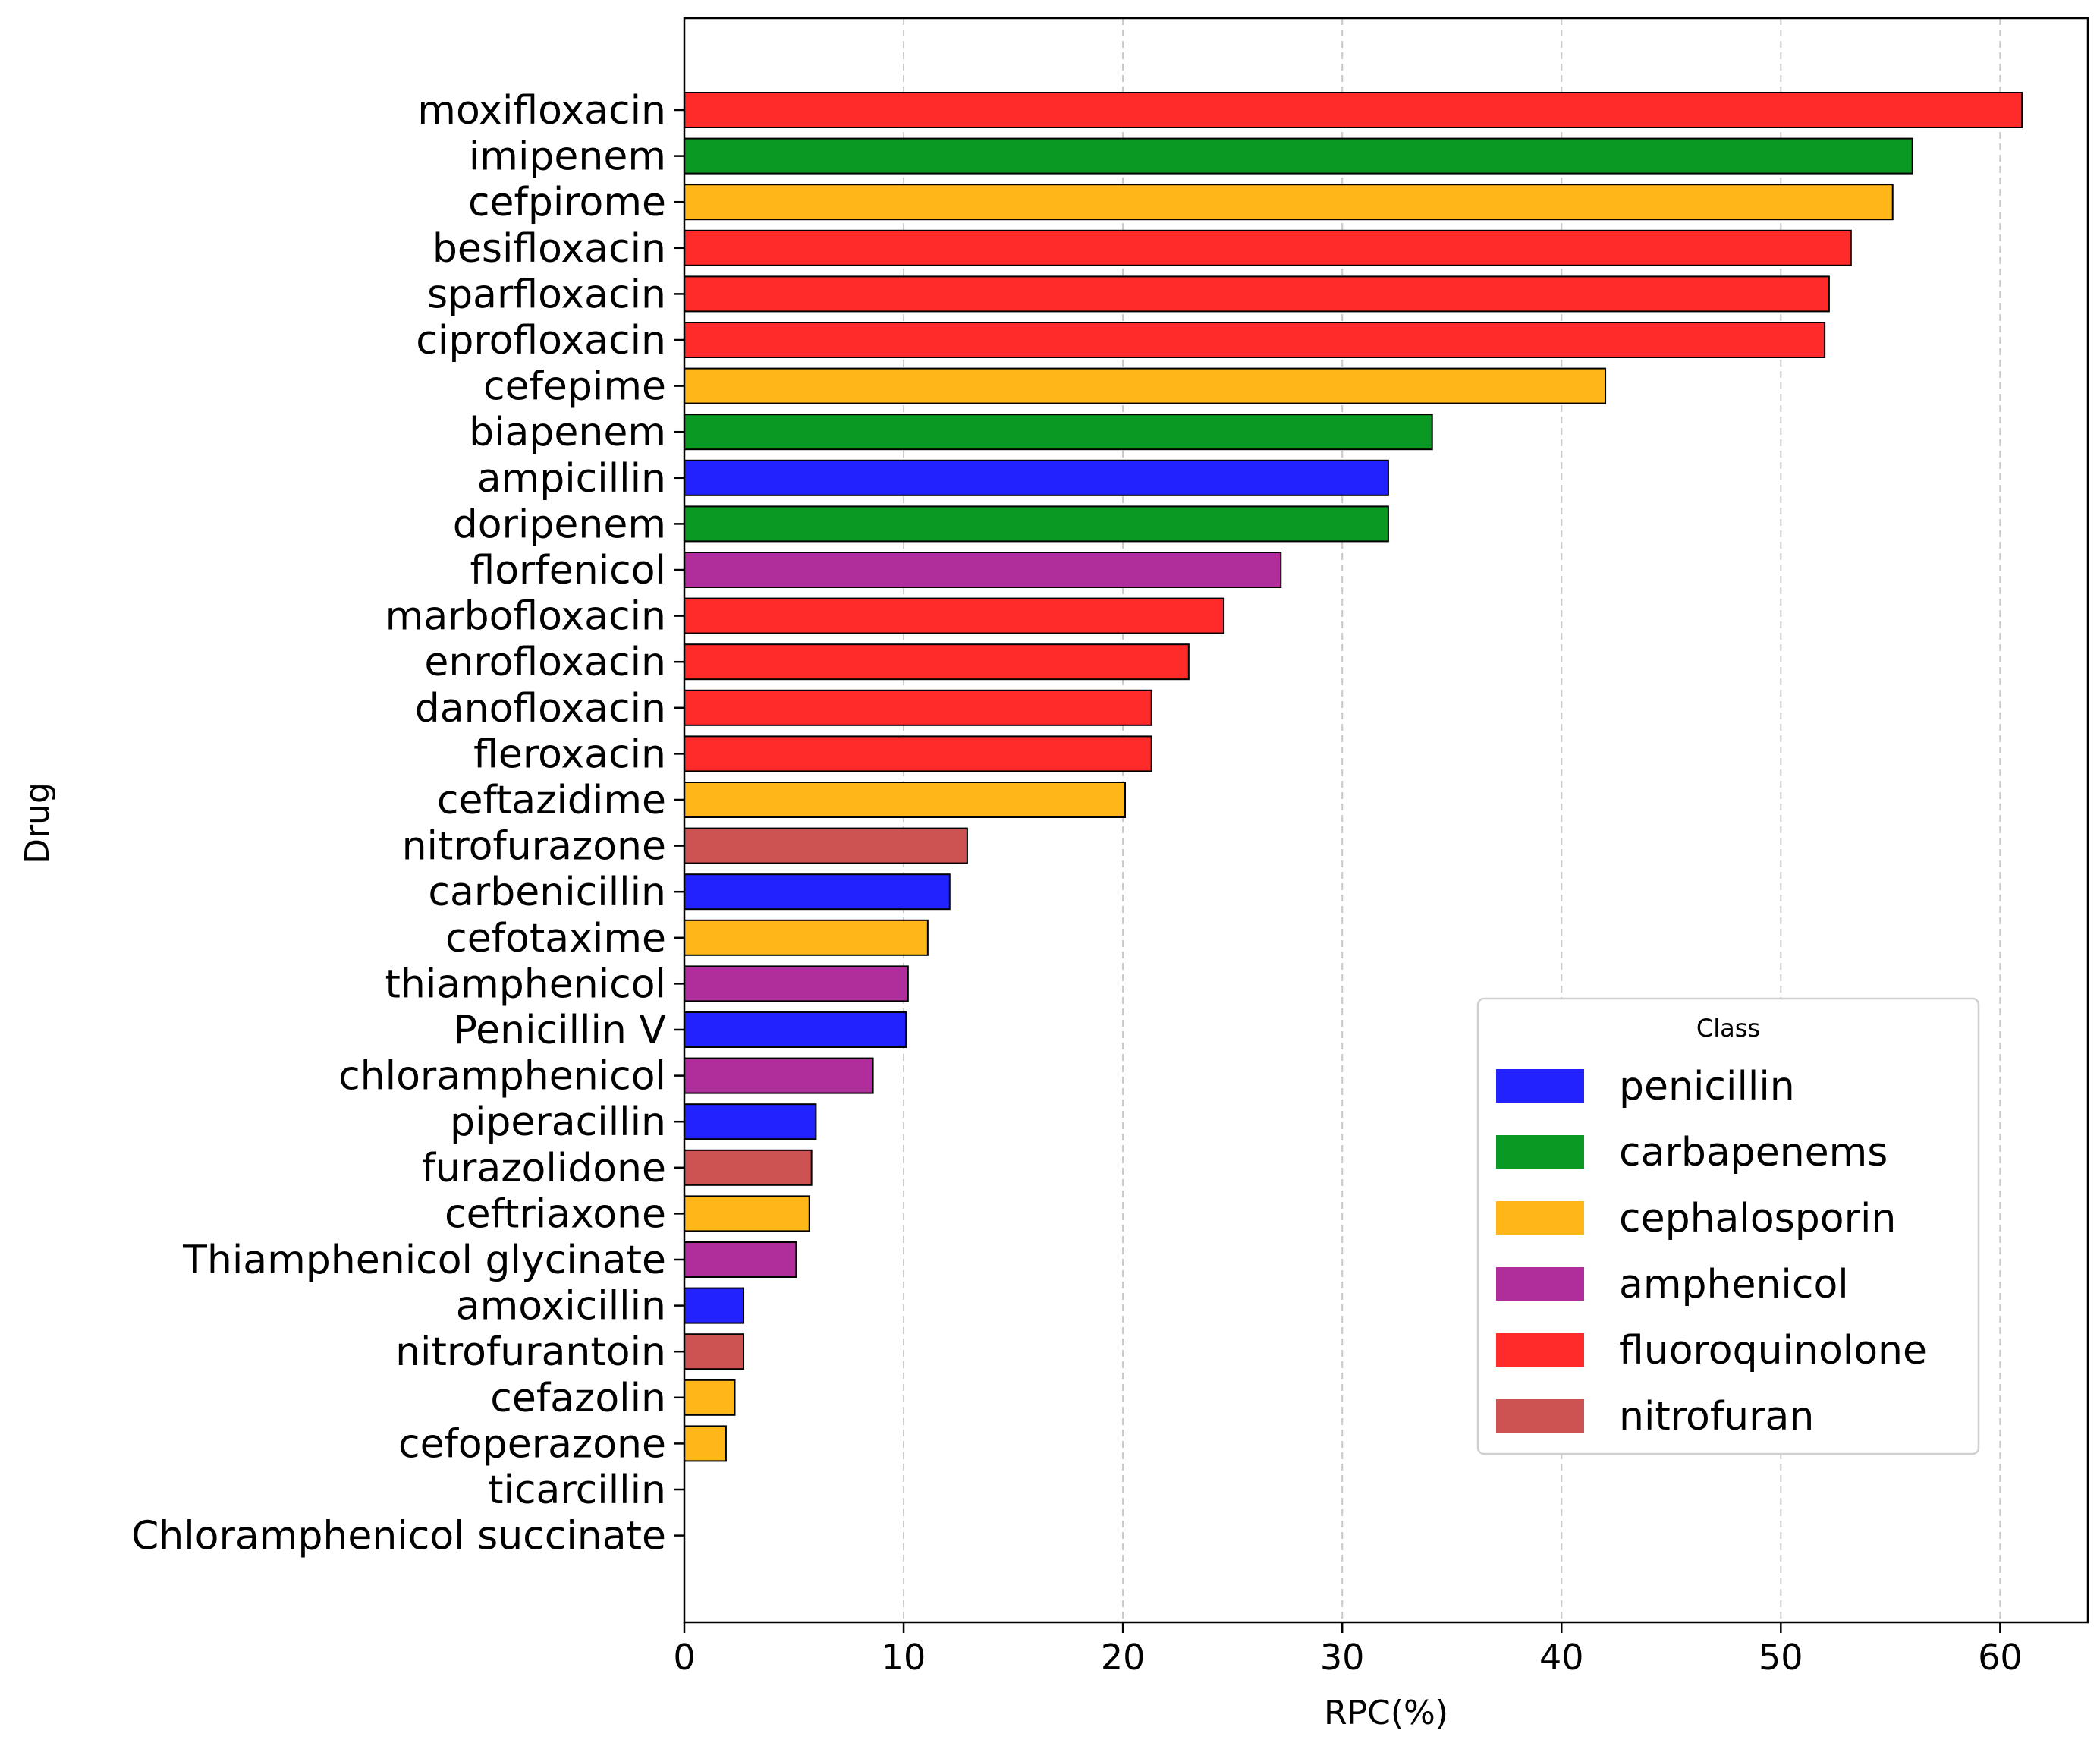 The image size is (2100, 1746). What do you see at coordinates (545, 662) in the screenshot?
I see `drug-label: enrofloxacin` at bounding box center [545, 662].